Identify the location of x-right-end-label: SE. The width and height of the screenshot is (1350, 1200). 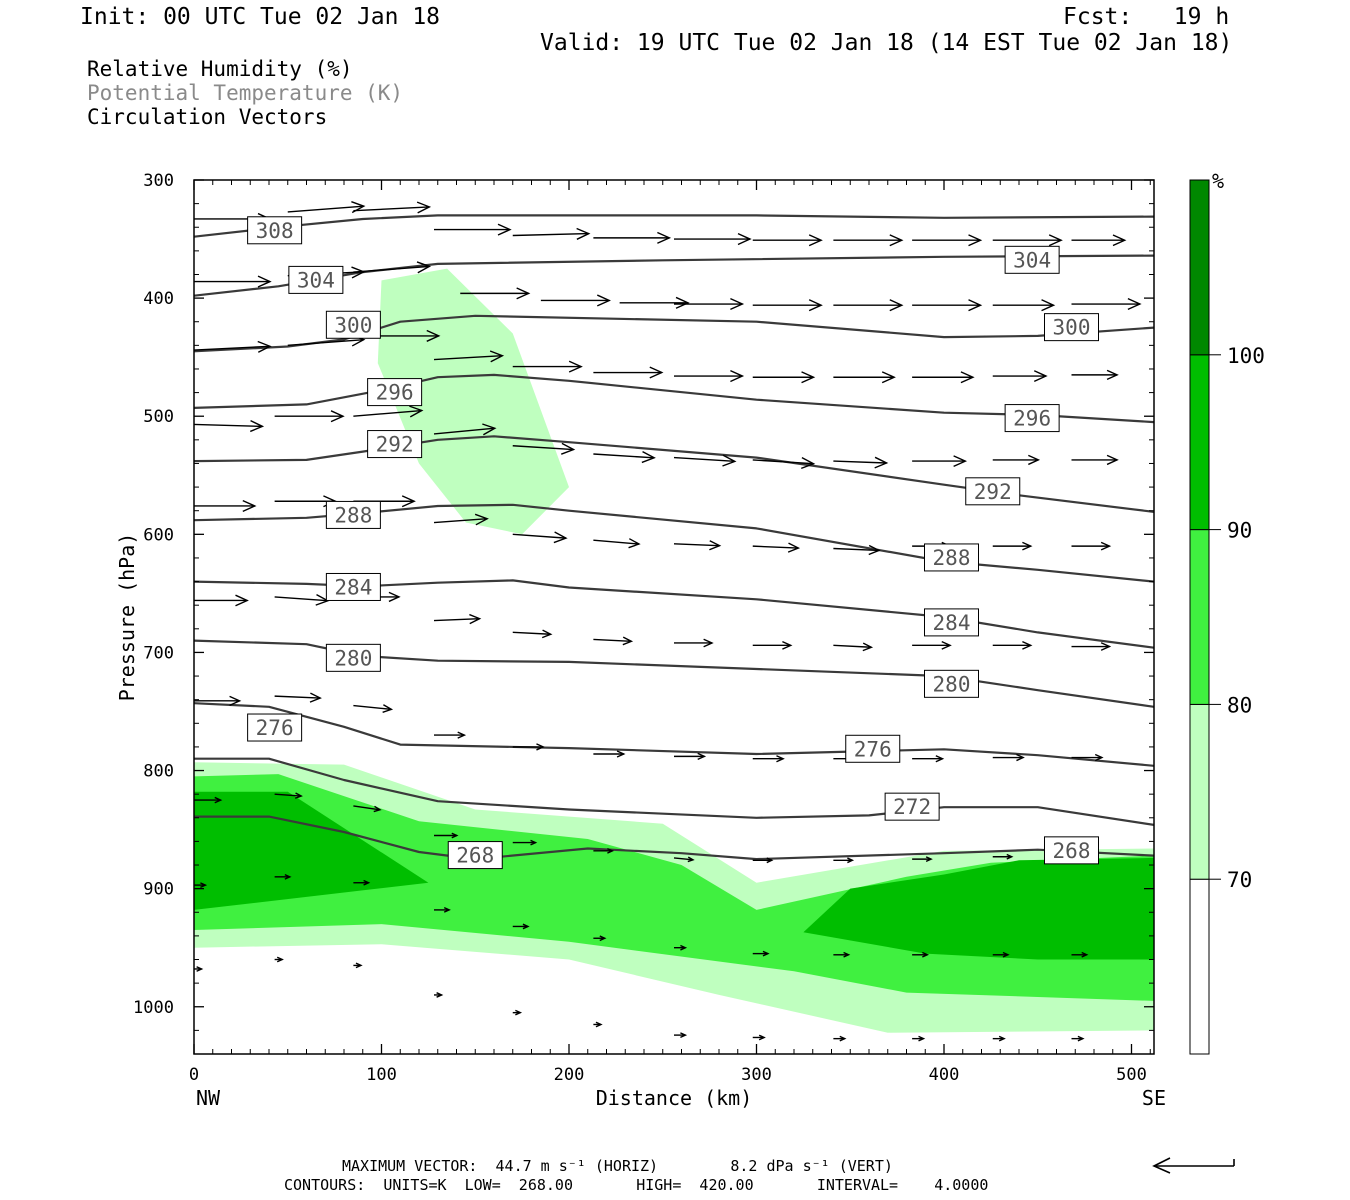
(1154, 1098).